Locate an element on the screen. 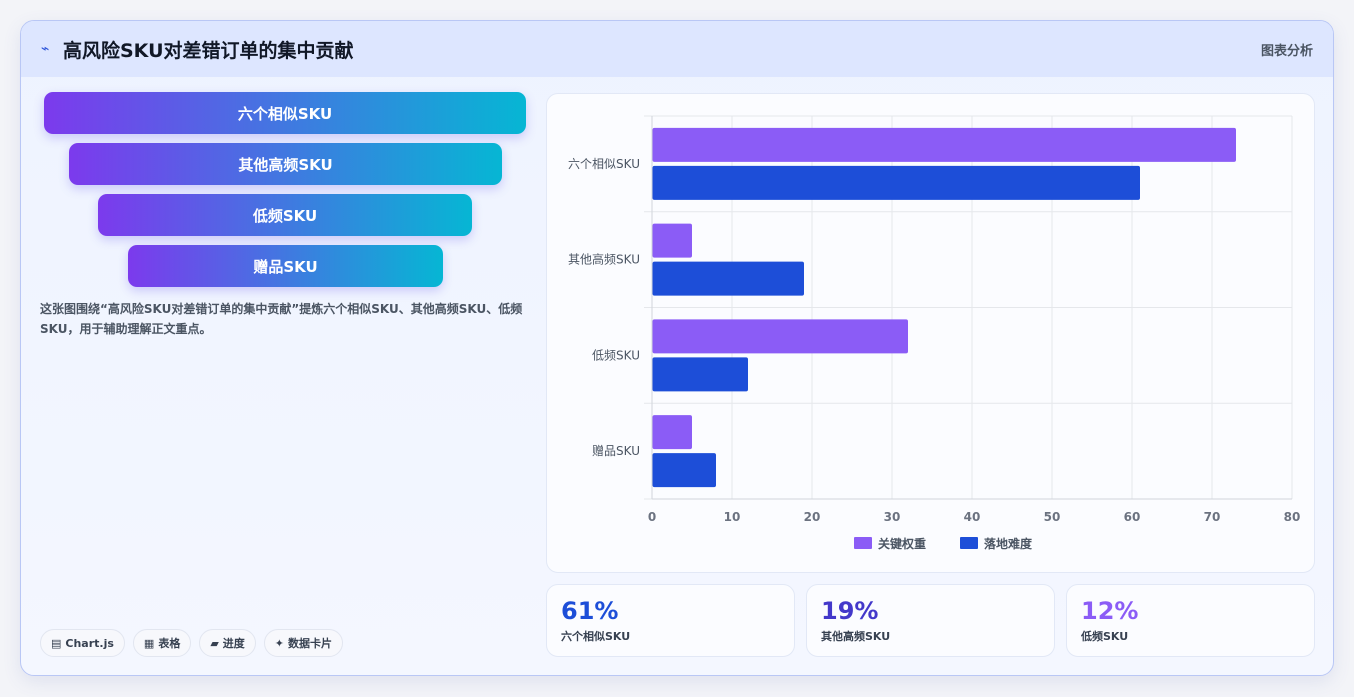 This screenshot has width=1354, height=697. x-tick-label: 40 is located at coordinates (972, 517).